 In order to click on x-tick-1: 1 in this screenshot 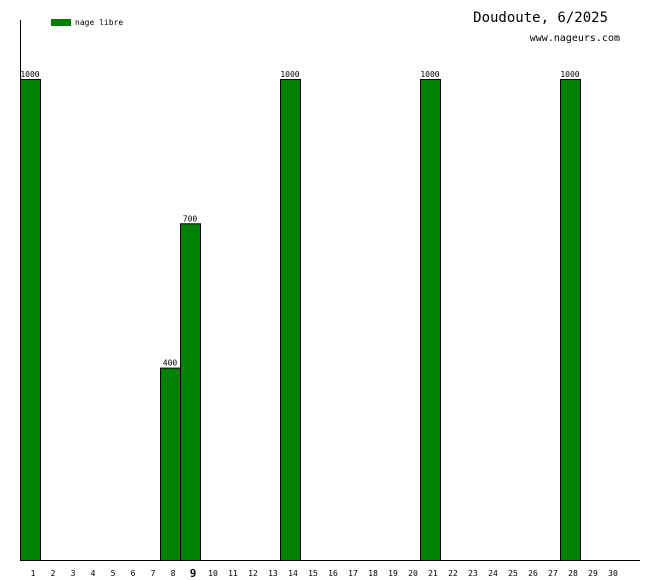, I will do `click(33, 573)`.